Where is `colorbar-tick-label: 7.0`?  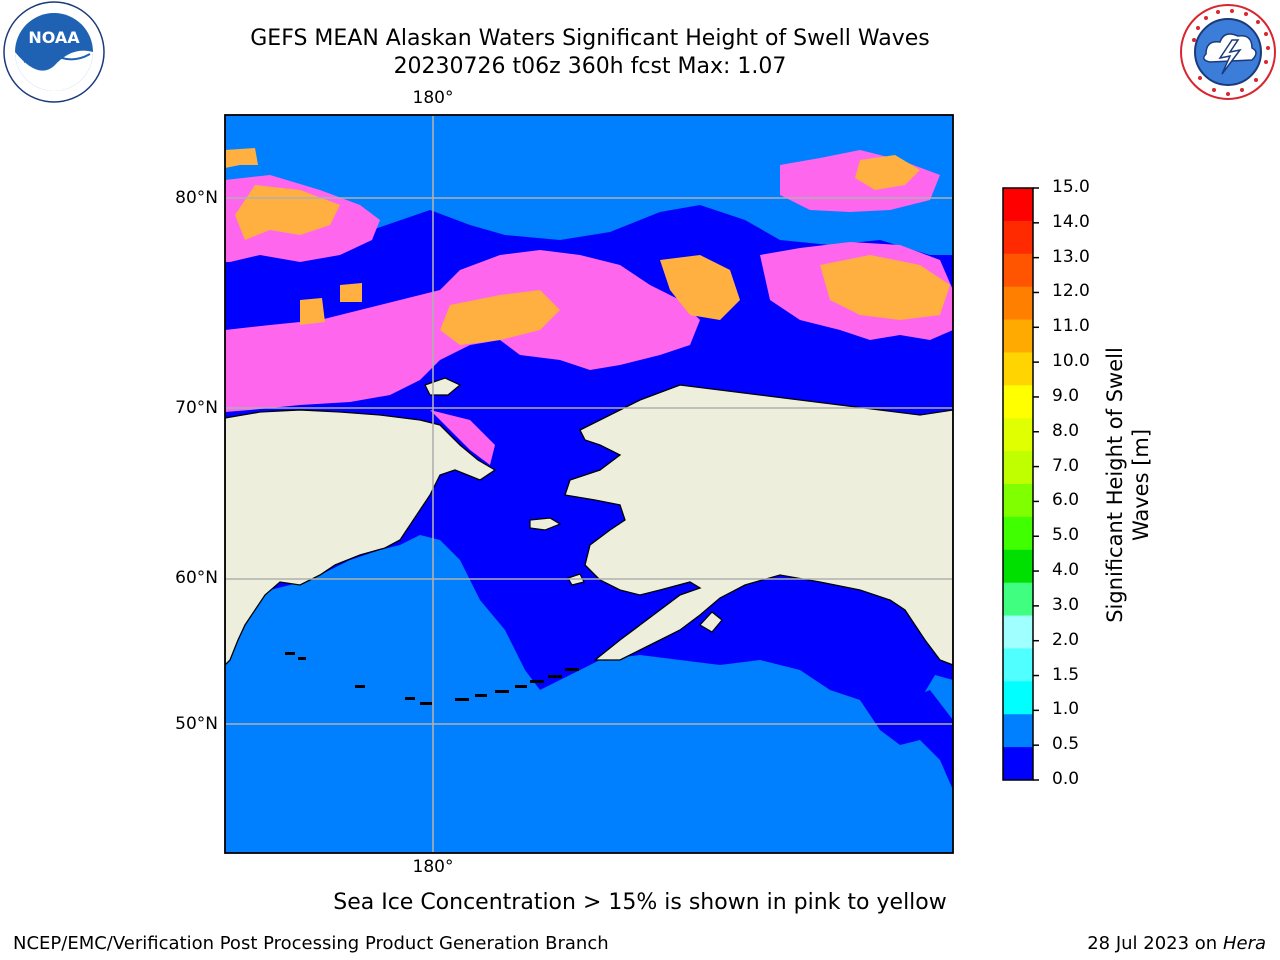 colorbar-tick-label: 7.0 is located at coordinates (1066, 465).